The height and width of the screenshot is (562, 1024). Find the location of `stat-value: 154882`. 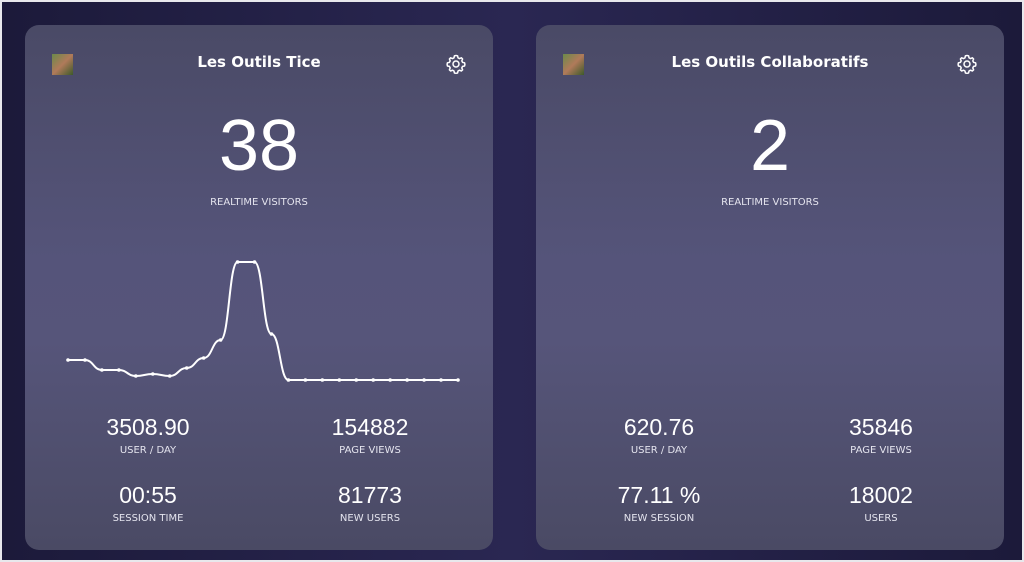

stat-value: 154882 is located at coordinates (370, 427).